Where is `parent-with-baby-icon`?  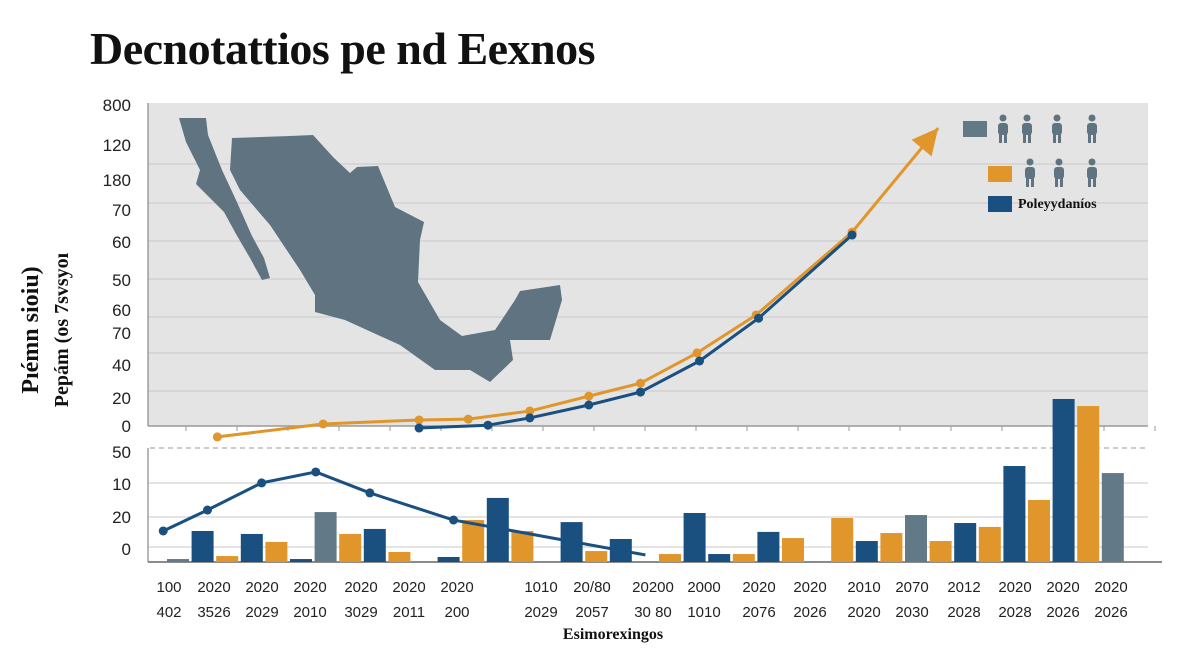 parent-with-baby-icon is located at coordinates (1027, 128).